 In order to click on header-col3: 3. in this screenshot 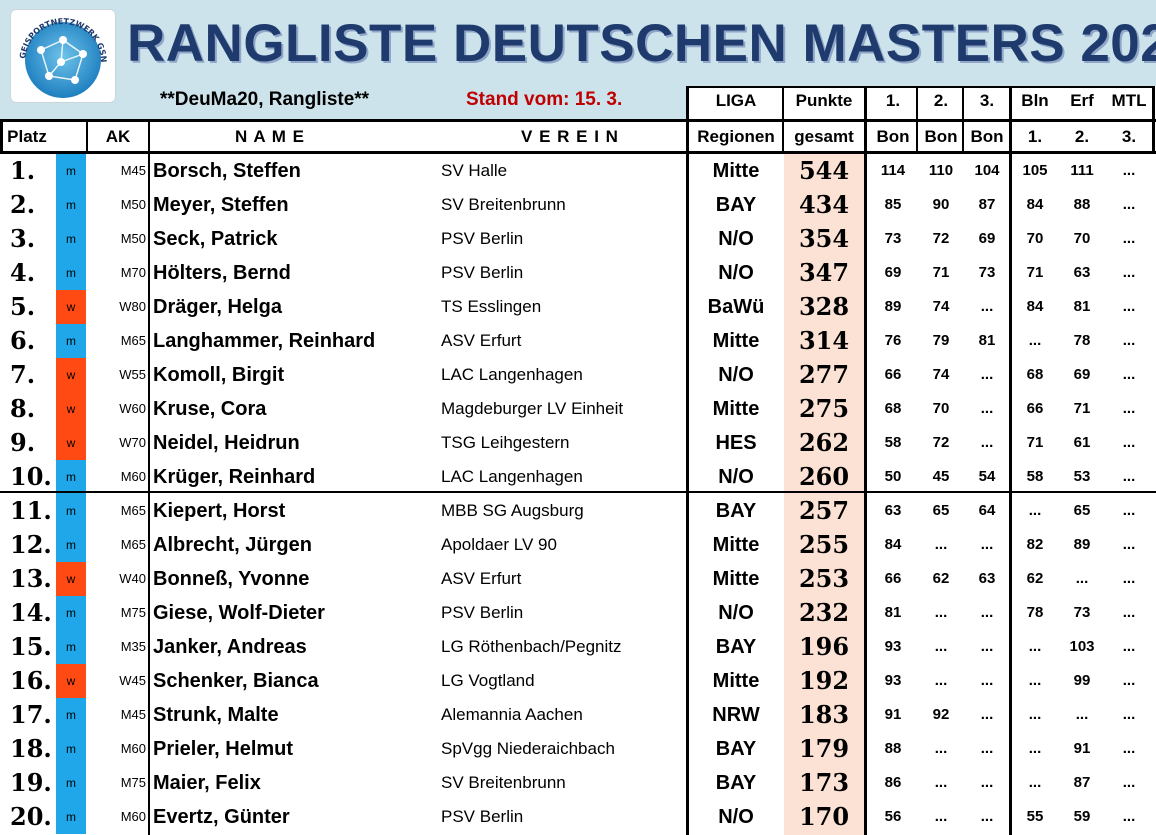, I will do `click(987, 100)`.